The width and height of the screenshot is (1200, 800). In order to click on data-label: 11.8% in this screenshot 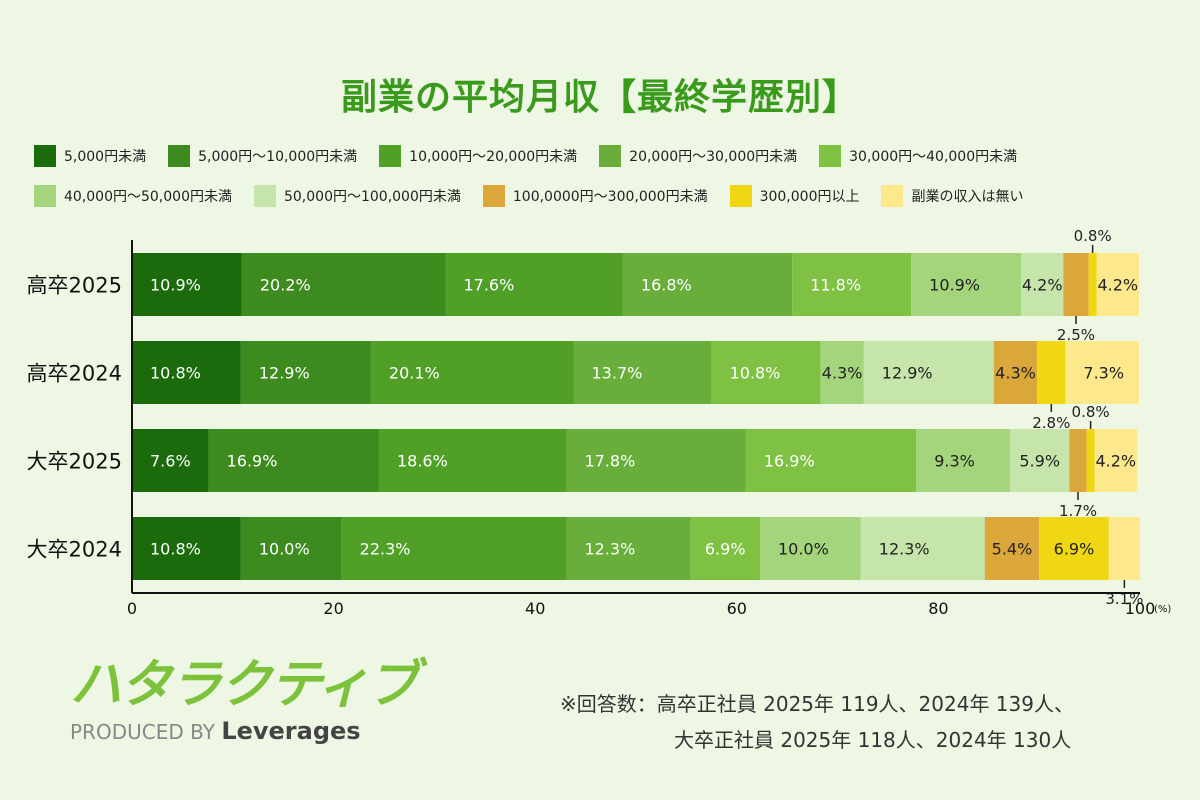, I will do `click(835, 285)`.